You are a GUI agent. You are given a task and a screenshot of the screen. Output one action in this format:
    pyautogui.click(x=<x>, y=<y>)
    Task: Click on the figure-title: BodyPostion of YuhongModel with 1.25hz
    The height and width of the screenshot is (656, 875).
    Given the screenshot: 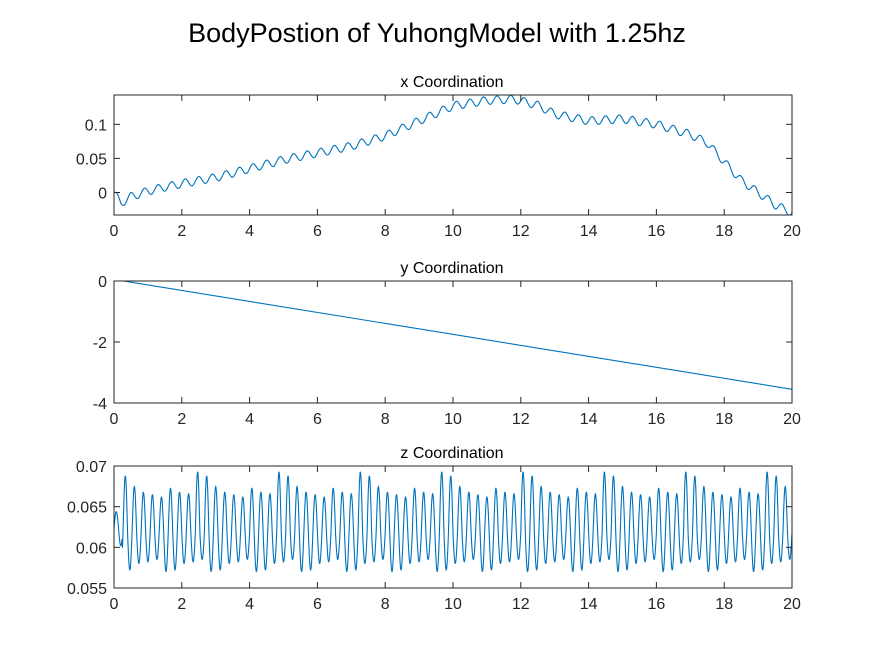 What is the action you would take?
    pyautogui.click(x=437, y=33)
    